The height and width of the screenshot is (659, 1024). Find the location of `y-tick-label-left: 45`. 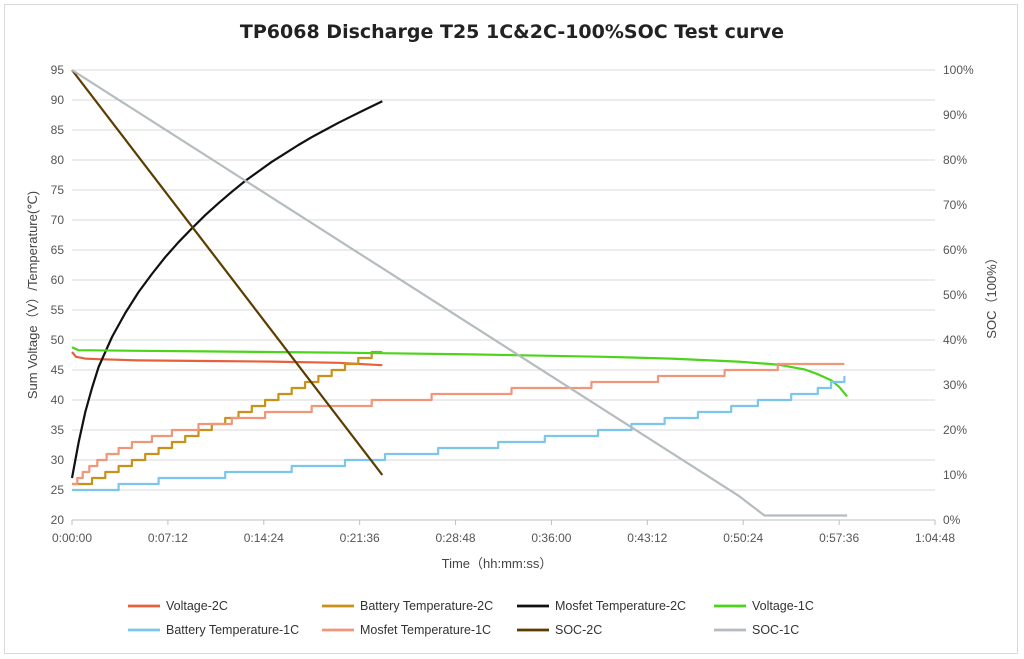

y-tick-label-left: 45 is located at coordinates (58, 370).